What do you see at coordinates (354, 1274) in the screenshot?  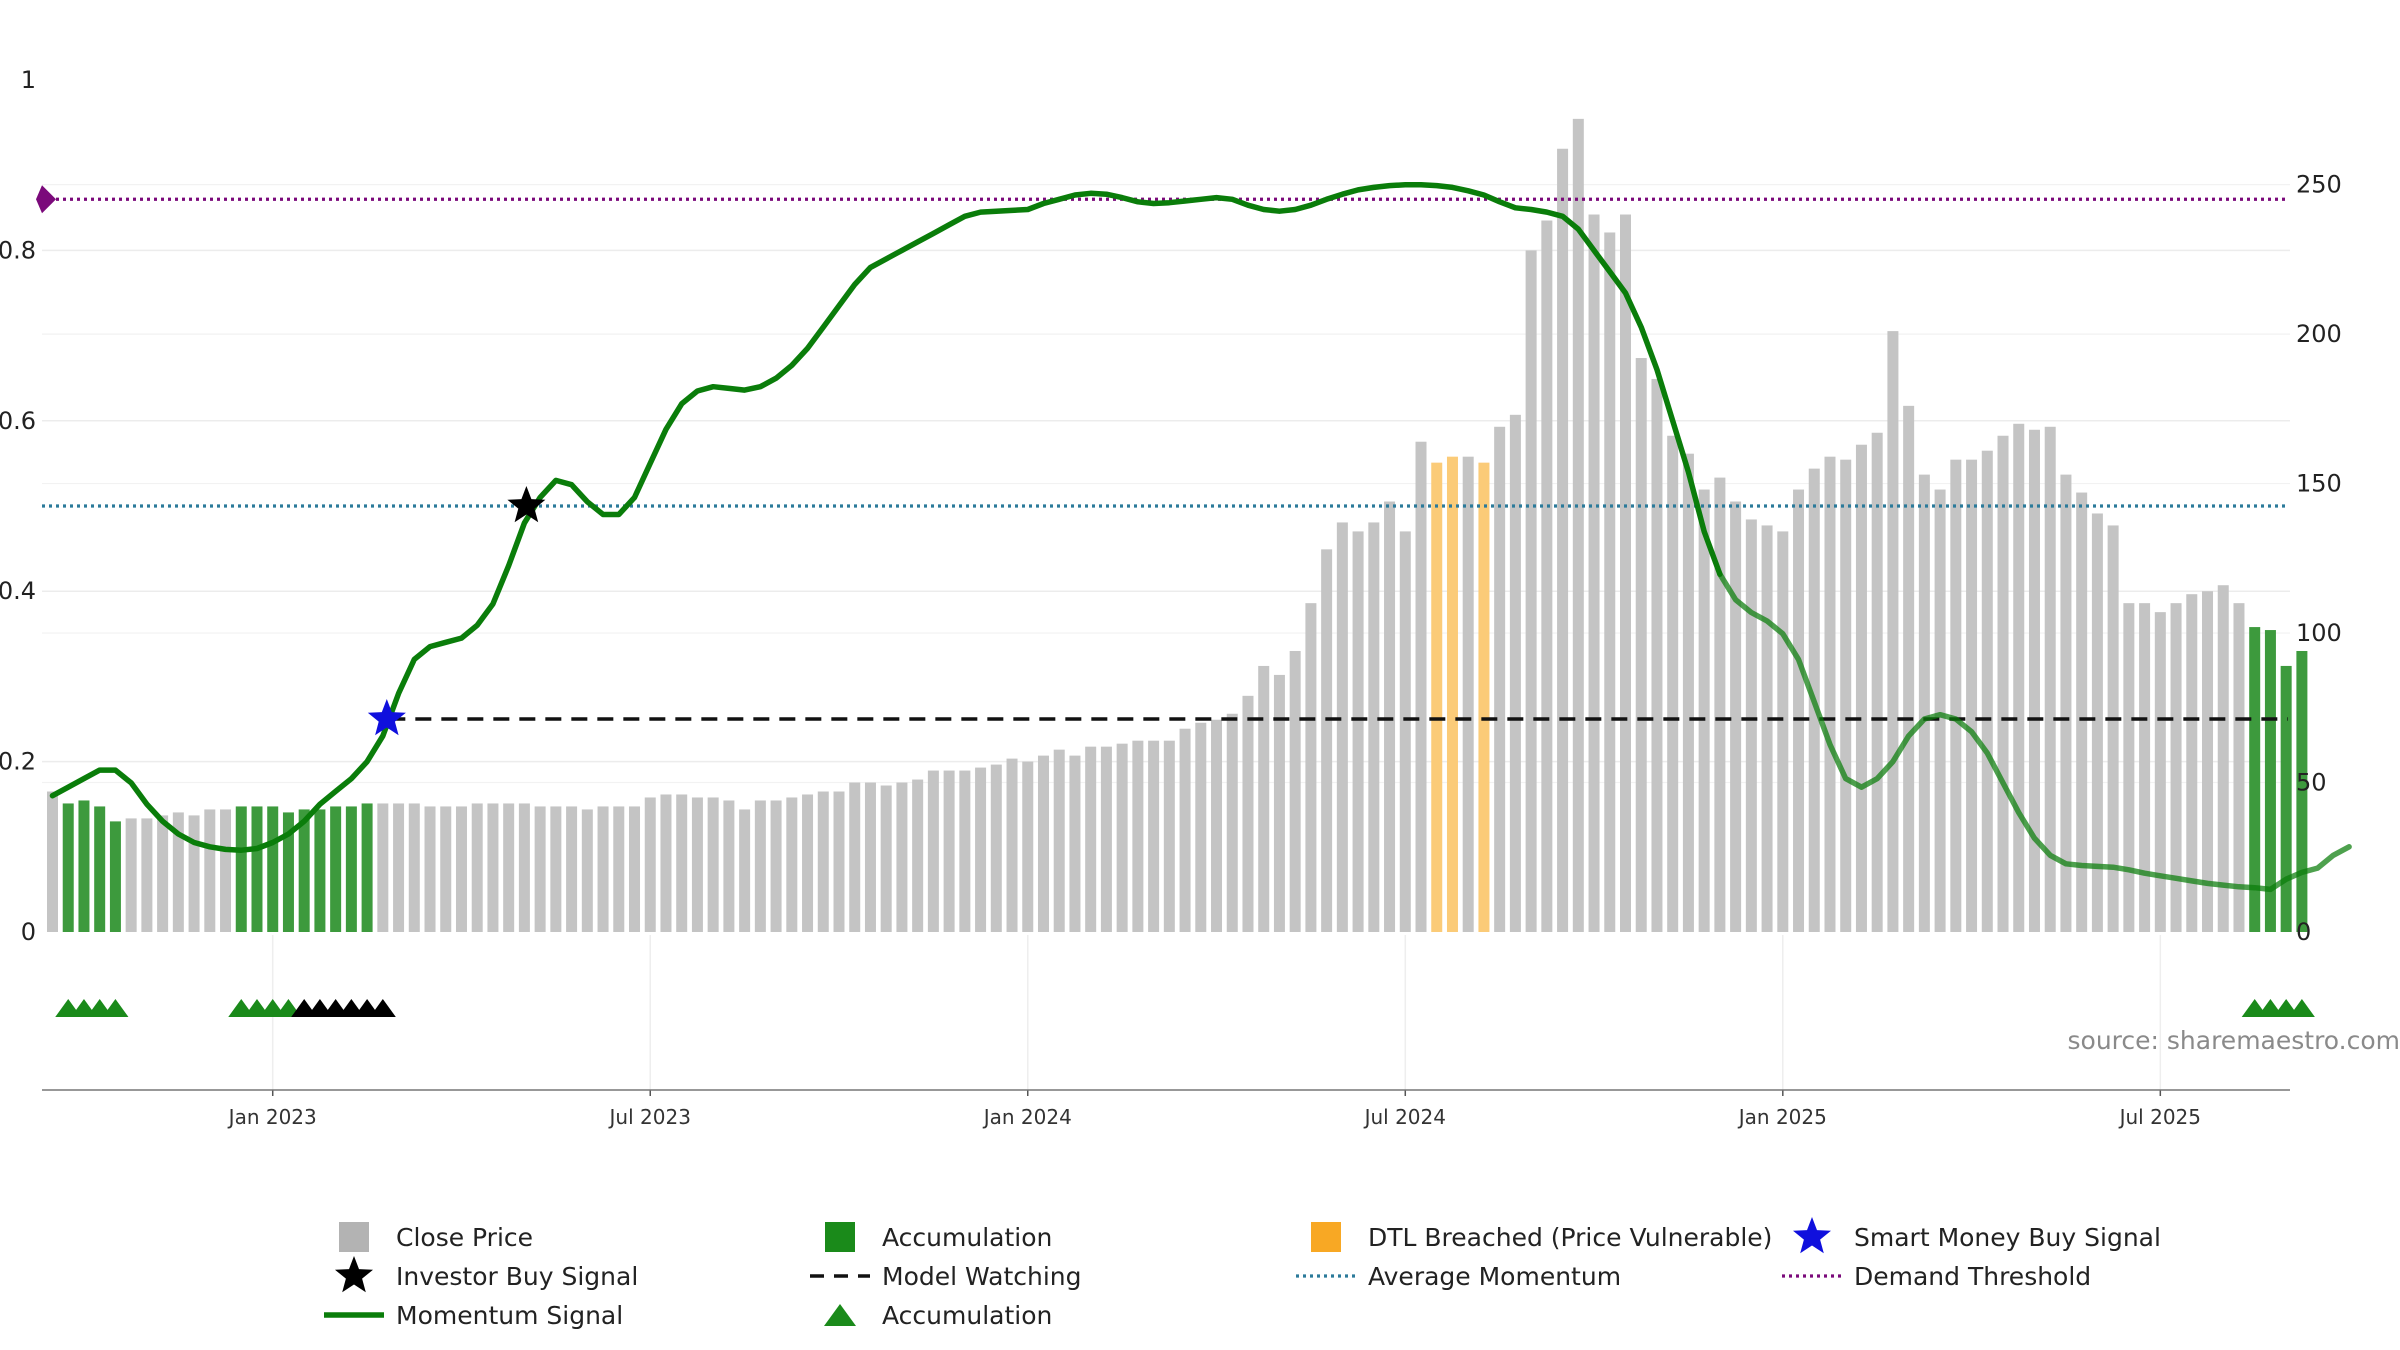 I see `legend-star` at bounding box center [354, 1274].